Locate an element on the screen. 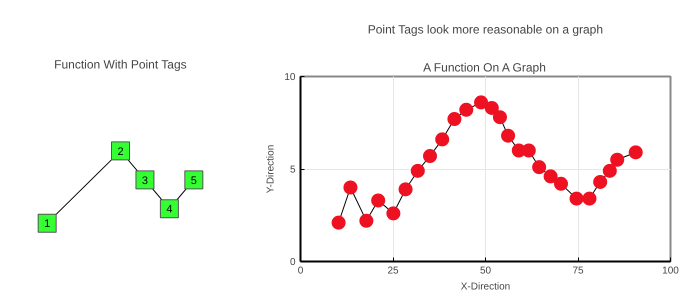 This screenshot has height=300, width=700. x-tick-label: 75 is located at coordinates (578, 271).